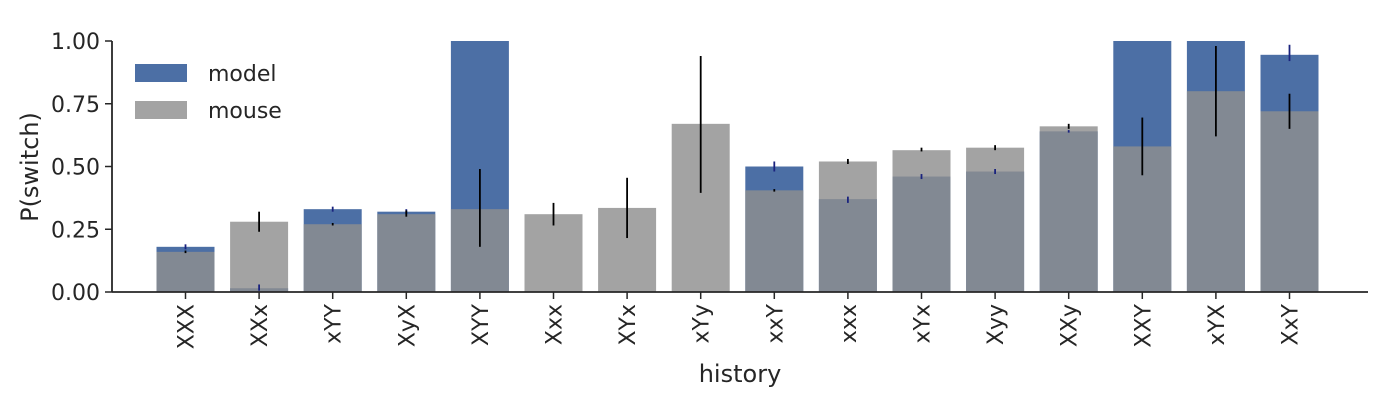  Describe the element at coordinates (187, 326) in the screenshot. I see `x-tick-label: XXX` at that location.